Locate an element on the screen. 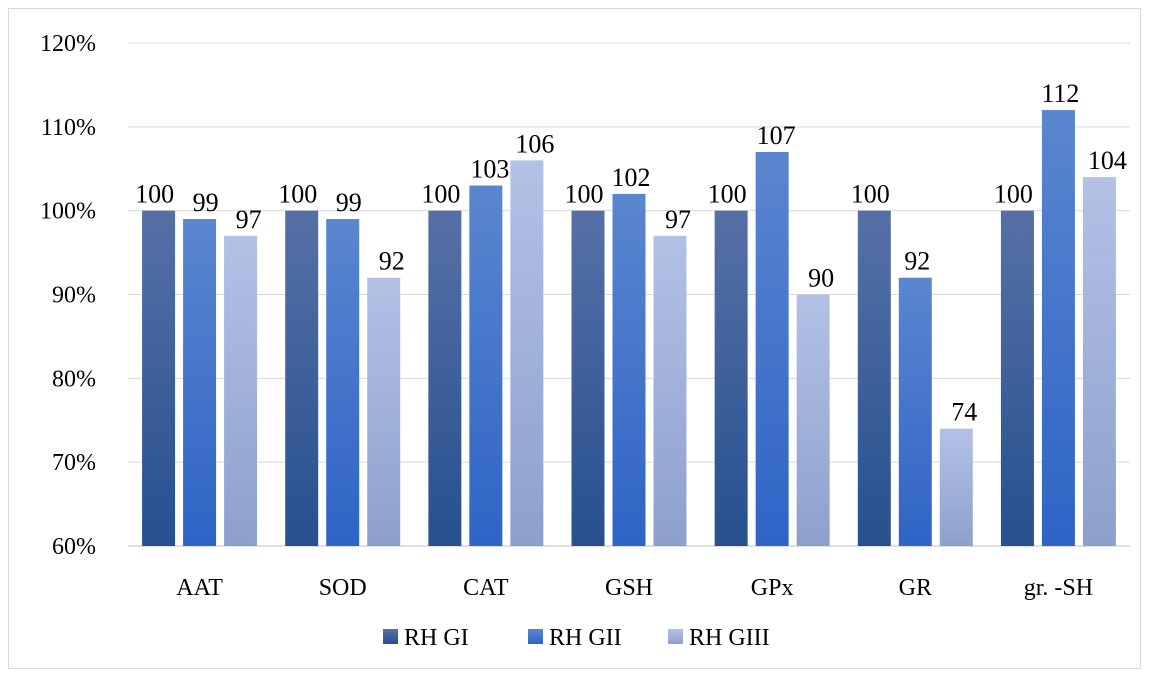  data-label: 107 is located at coordinates (776, 135).